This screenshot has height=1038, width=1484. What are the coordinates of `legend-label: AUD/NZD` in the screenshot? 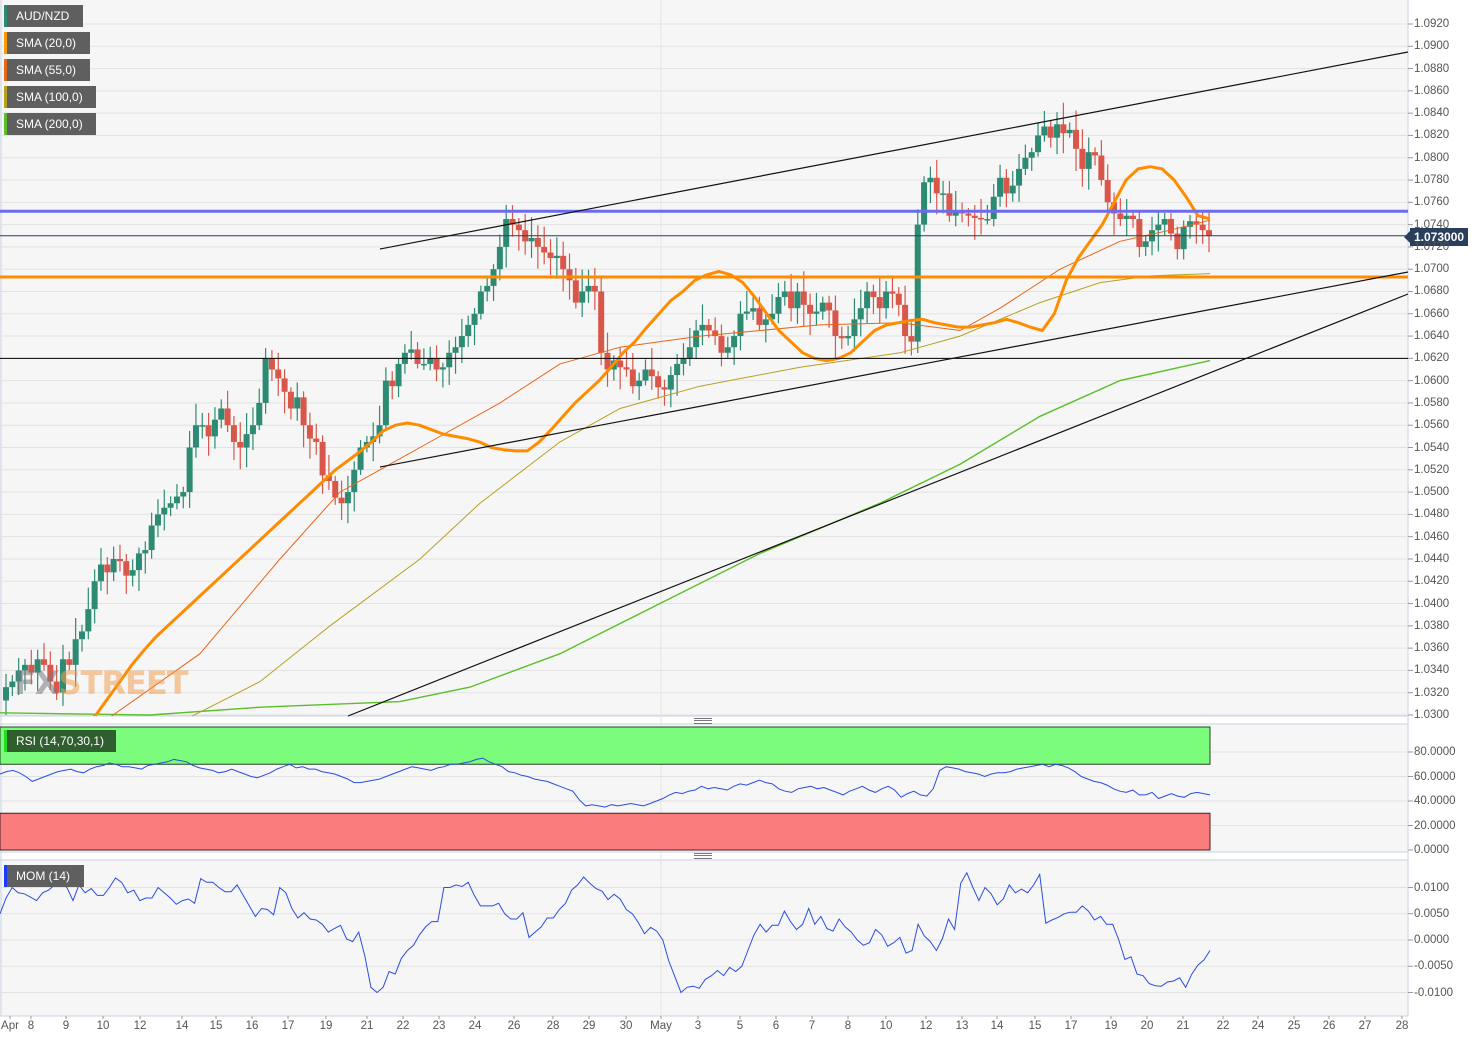 It's located at (43, 16).